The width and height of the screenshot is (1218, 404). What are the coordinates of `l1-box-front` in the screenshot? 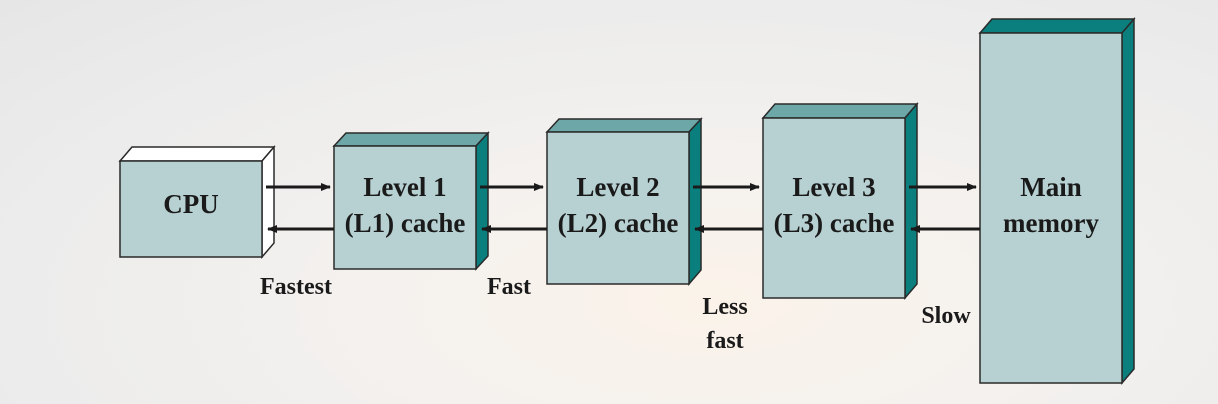 It's located at (405, 207).